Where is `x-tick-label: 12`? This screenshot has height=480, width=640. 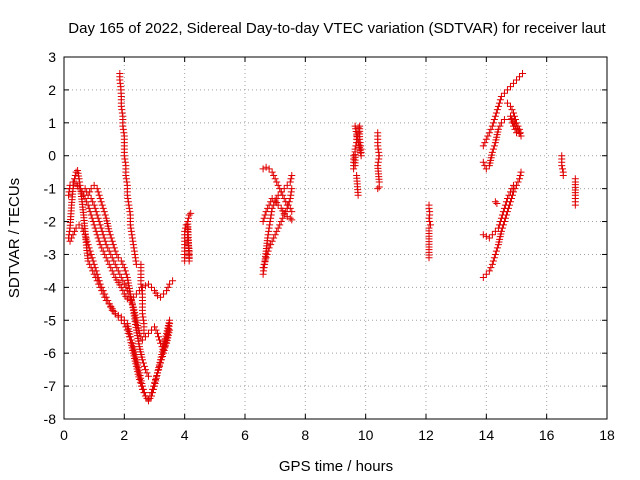
x-tick-label: 12 is located at coordinates (426, 435).